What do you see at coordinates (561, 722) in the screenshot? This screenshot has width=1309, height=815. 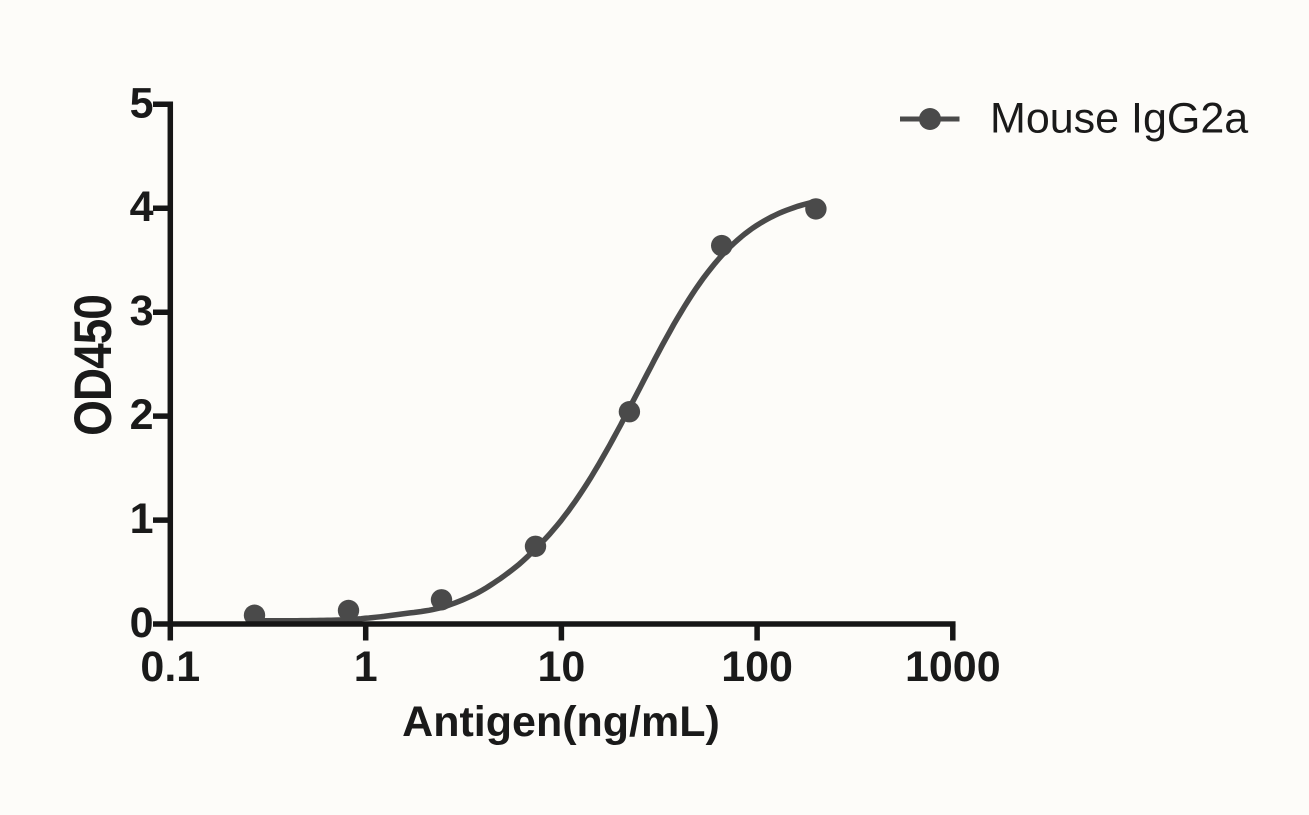 I see `svg-text: Antigen(ng/mL)` at bounding box center [561, 722].